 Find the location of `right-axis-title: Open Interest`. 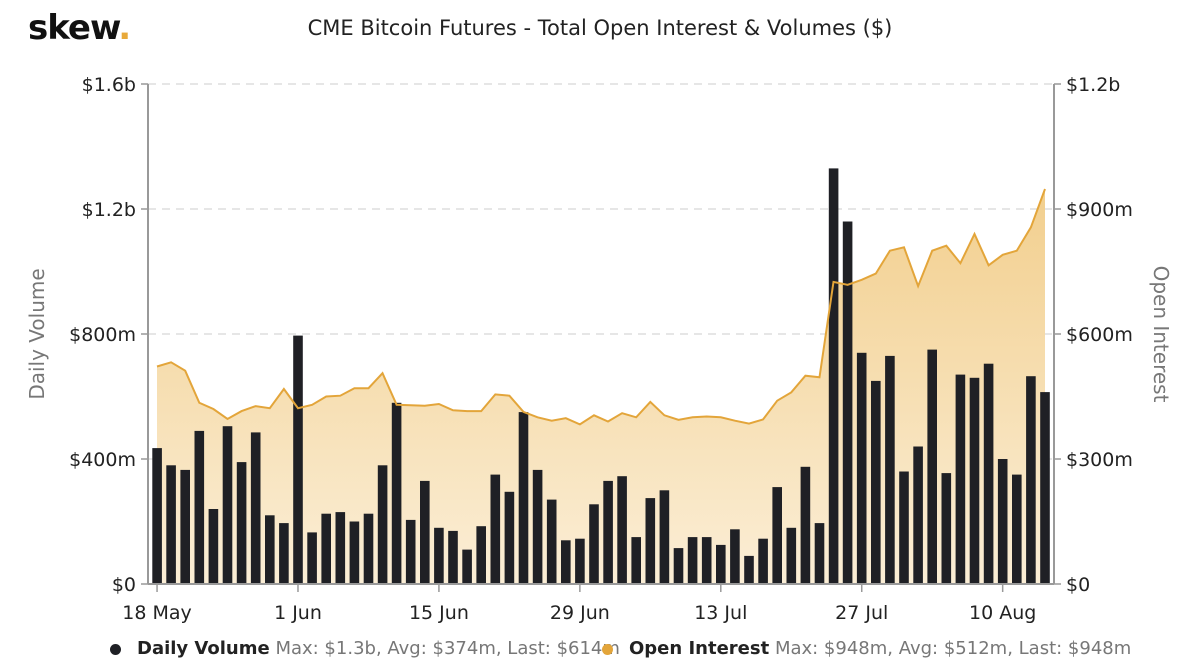

right-axis-title: Open Interest is located at coordinates (1161, 334).